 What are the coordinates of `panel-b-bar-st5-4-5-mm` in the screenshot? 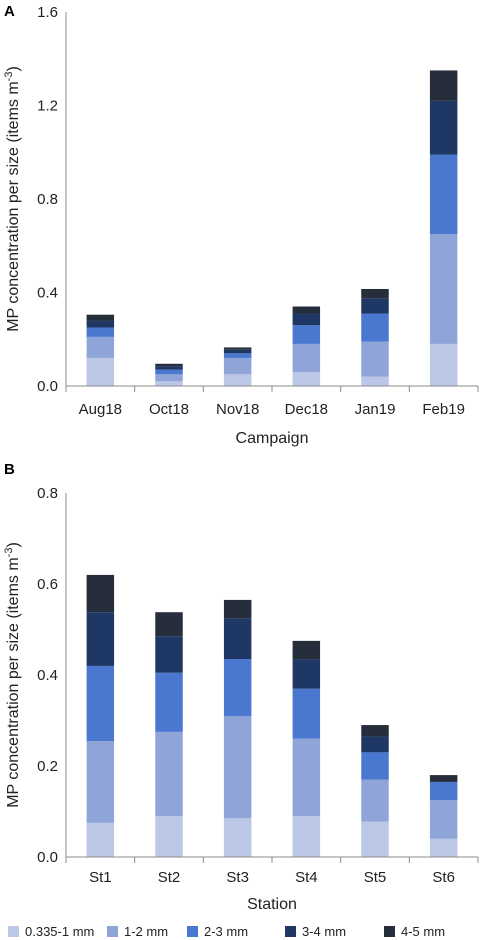 It's located at (375, 731).